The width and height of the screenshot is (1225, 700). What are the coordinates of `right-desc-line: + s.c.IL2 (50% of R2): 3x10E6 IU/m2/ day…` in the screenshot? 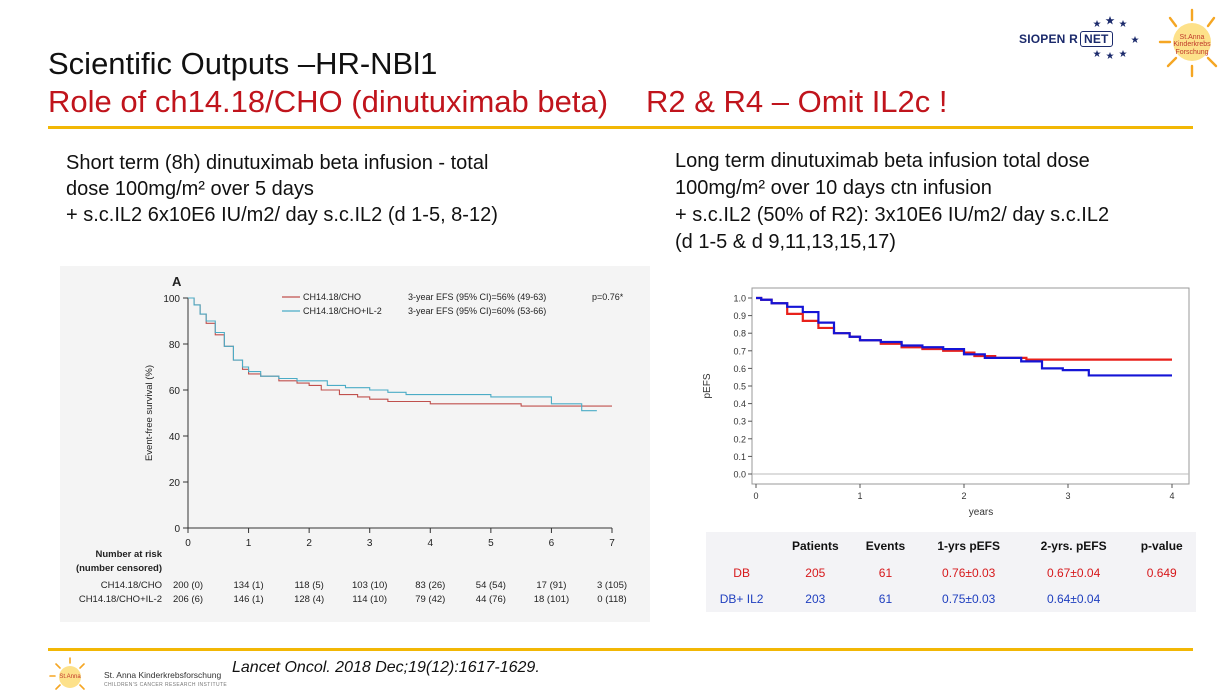 It's located at (892, 215).